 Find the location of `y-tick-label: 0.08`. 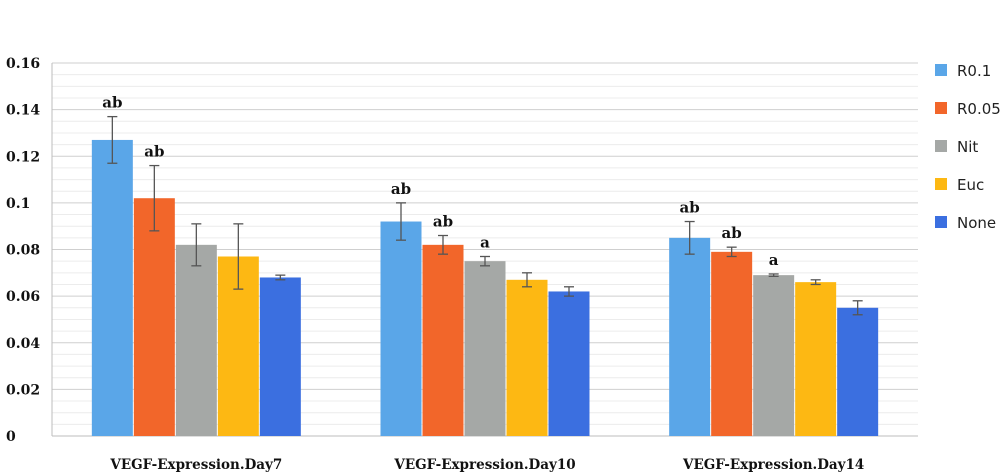

y-tick-label: 0.08 is located at coordinates (23, 251).